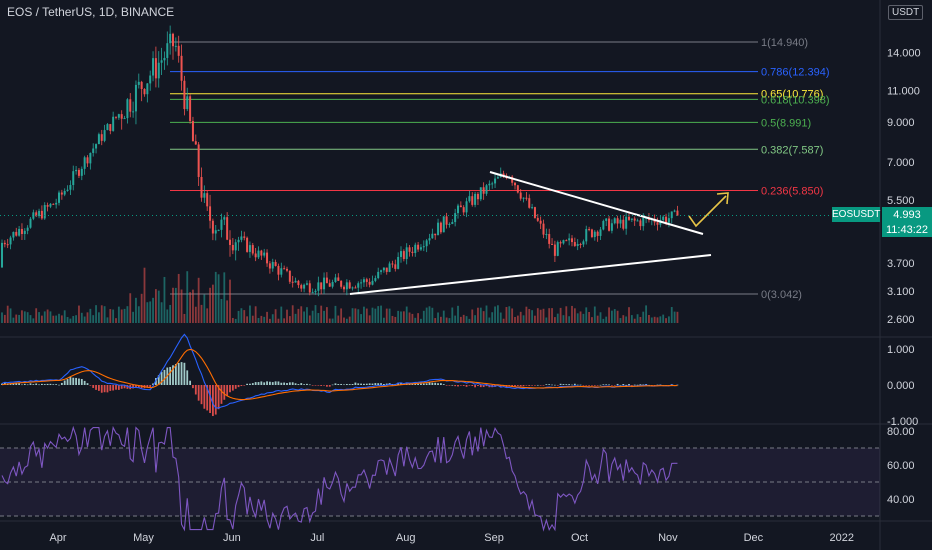  Describe the element at coordinates (707, 211) in the screenshot. I see `projection-arrow` at that location.